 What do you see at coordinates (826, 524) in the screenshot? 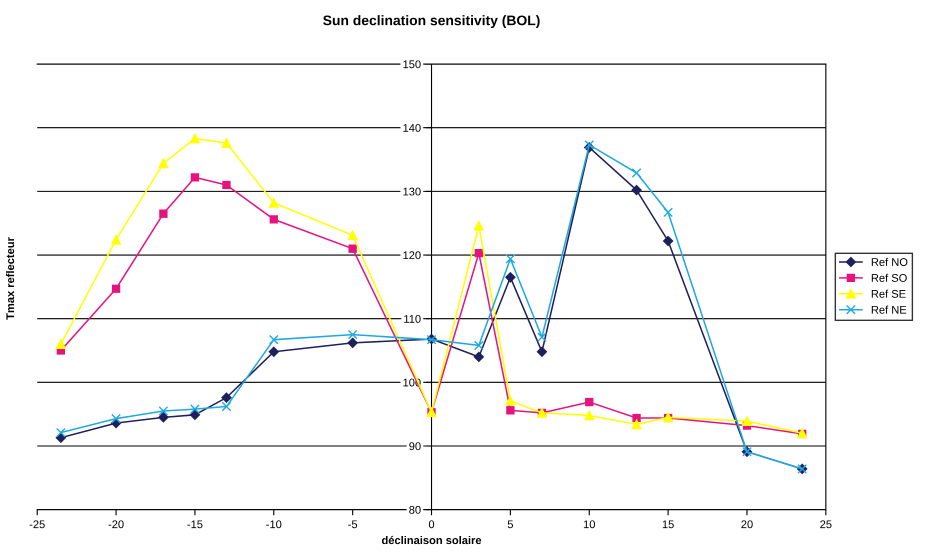
I see `x-tick-label: 25` at bounding box center [826, 524].